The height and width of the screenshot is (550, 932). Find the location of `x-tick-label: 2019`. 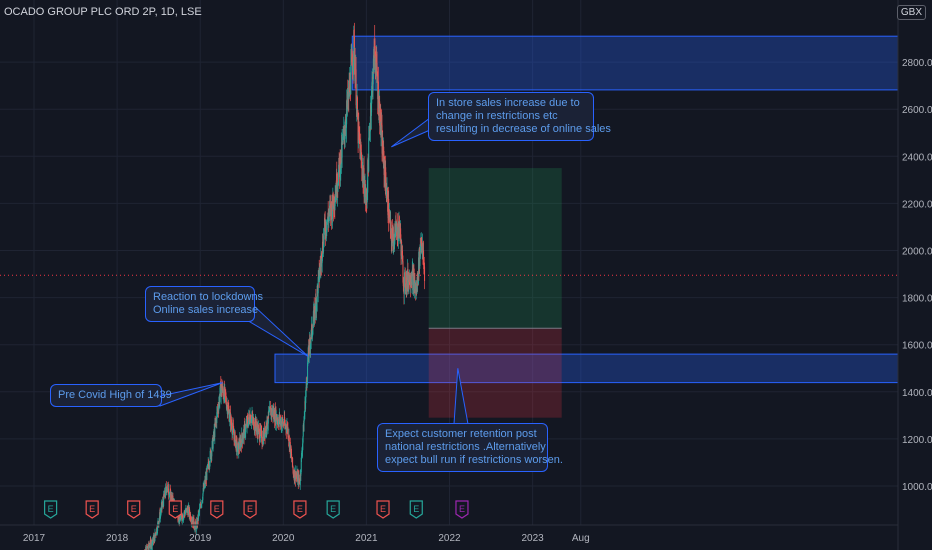

x-tick-label: 2019 is located at coordinates (200, 538).